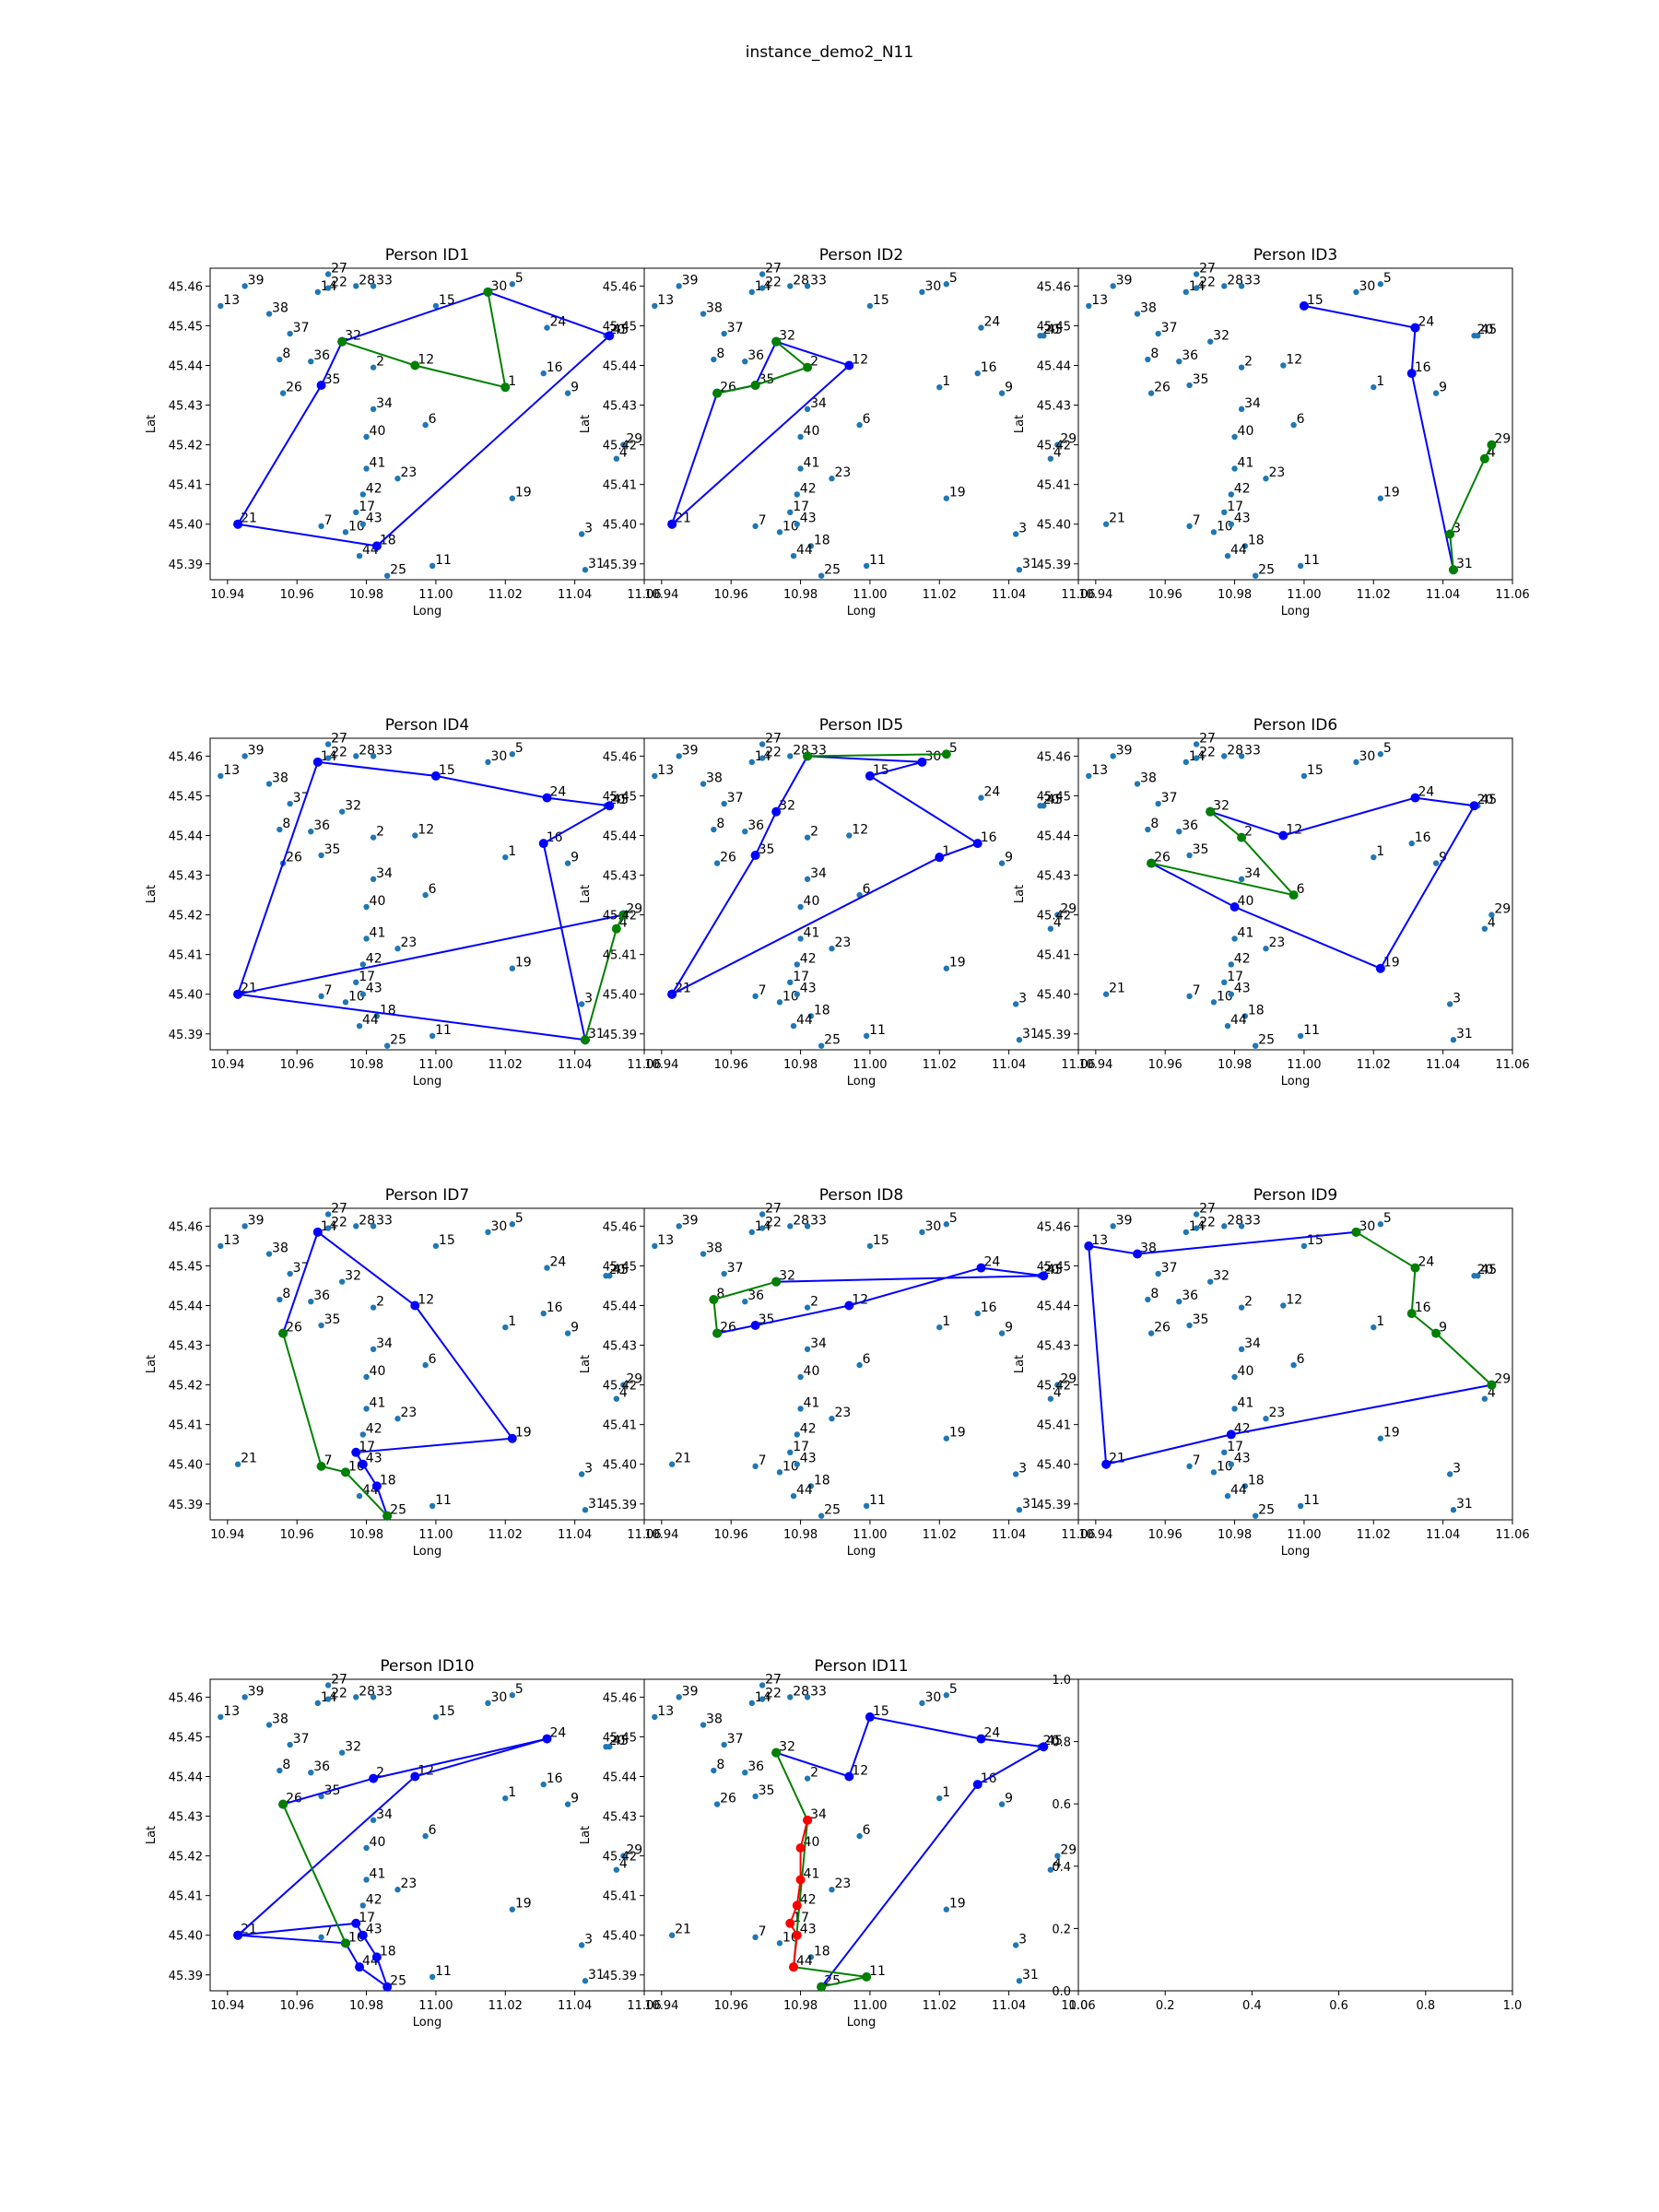 Image resolution: width=1659 pixels, height=2212 pixels. Describe the element at coordinates (714, 778) in the screenshot. I see `node-label-38: 38` at that location.